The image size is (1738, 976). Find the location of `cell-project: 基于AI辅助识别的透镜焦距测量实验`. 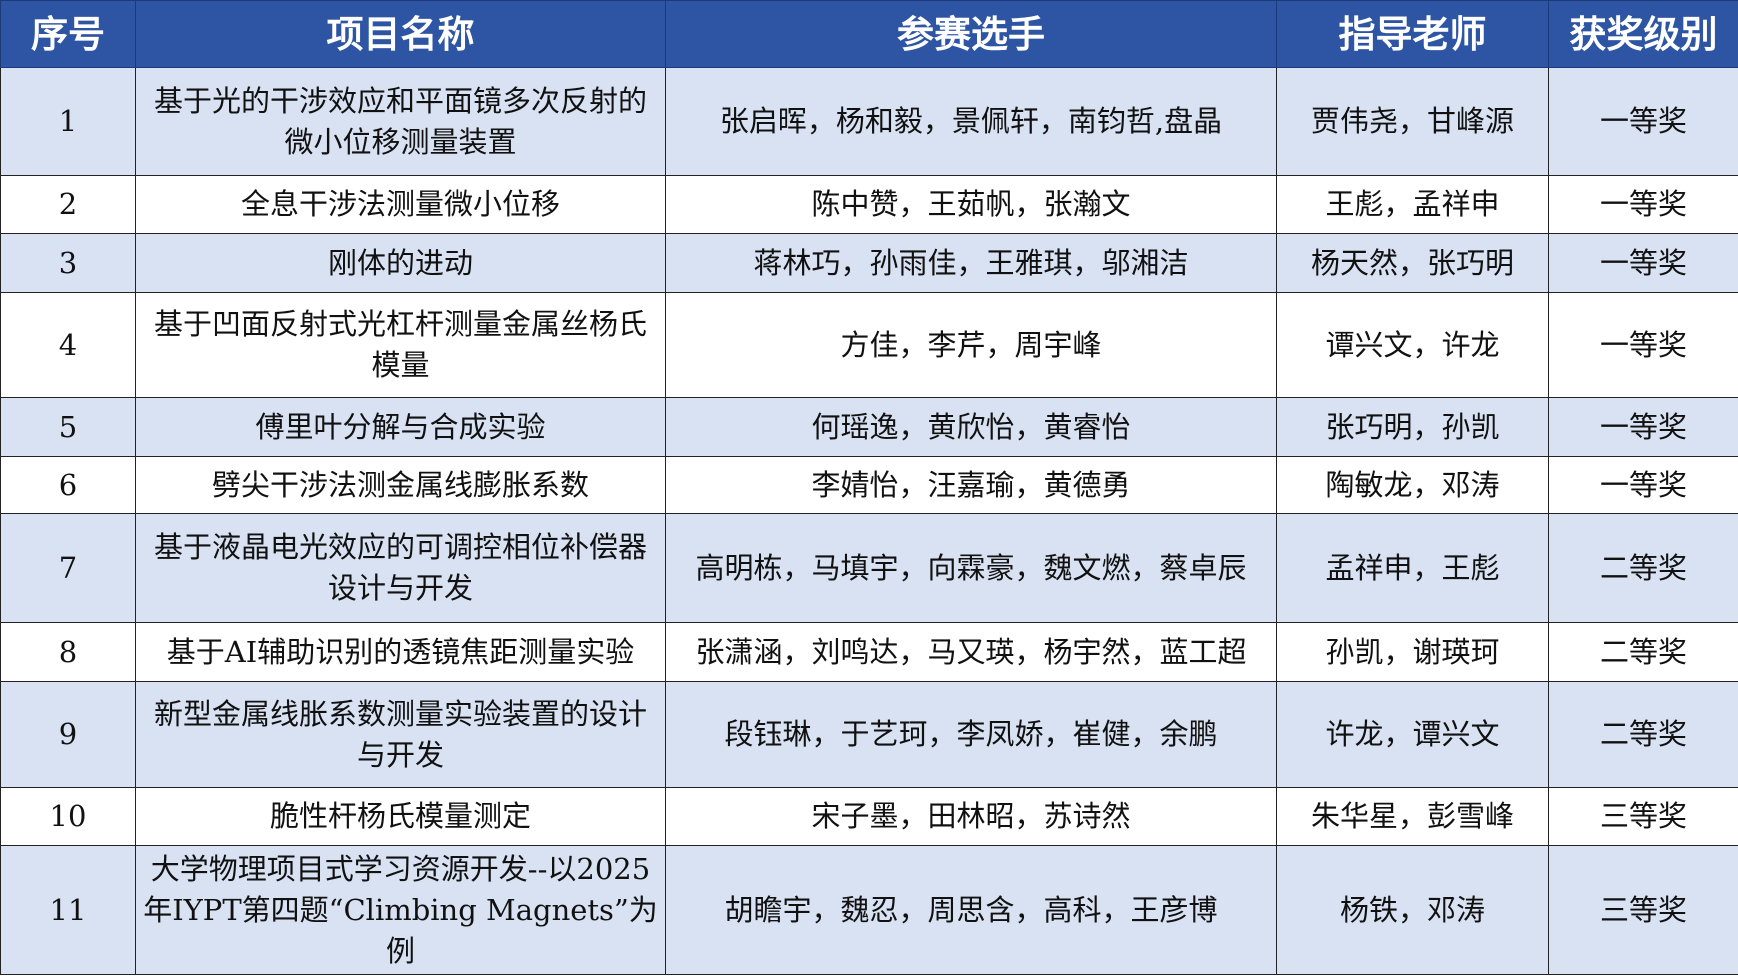

cell-project: 基于AI辅助识别的透镜焦距测量实验 is located at coordinates (400, 652).